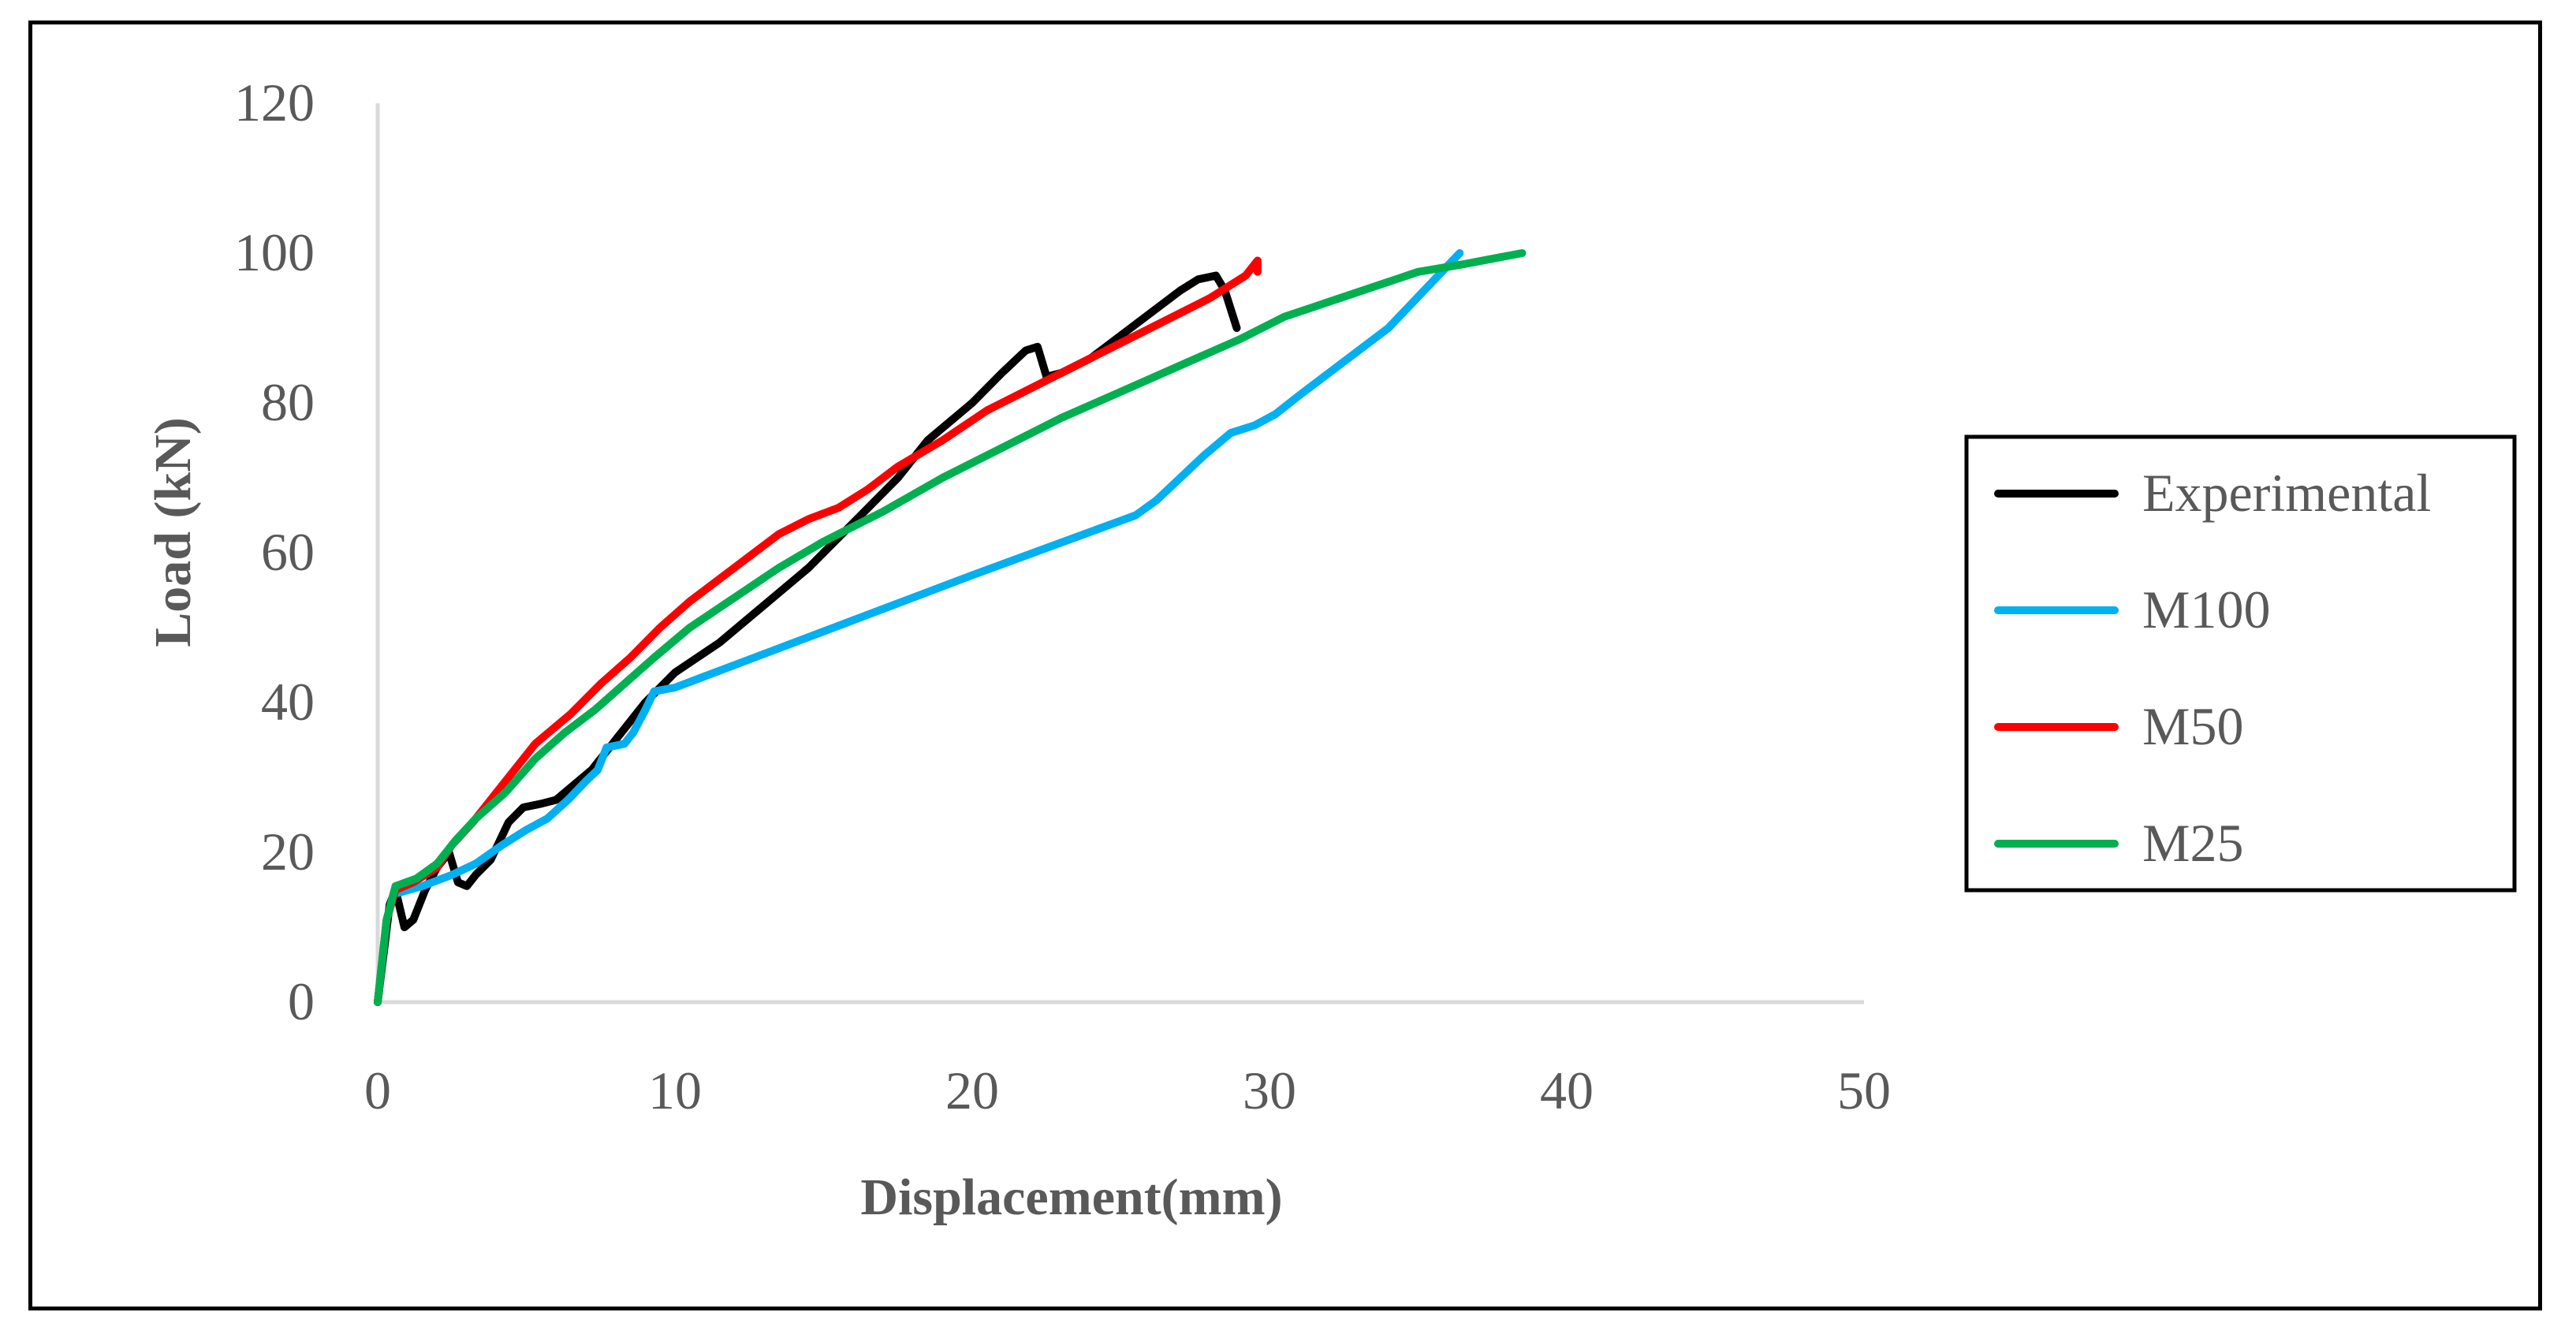  I want to click on y-tick-label: 0, so click(301, 1001).